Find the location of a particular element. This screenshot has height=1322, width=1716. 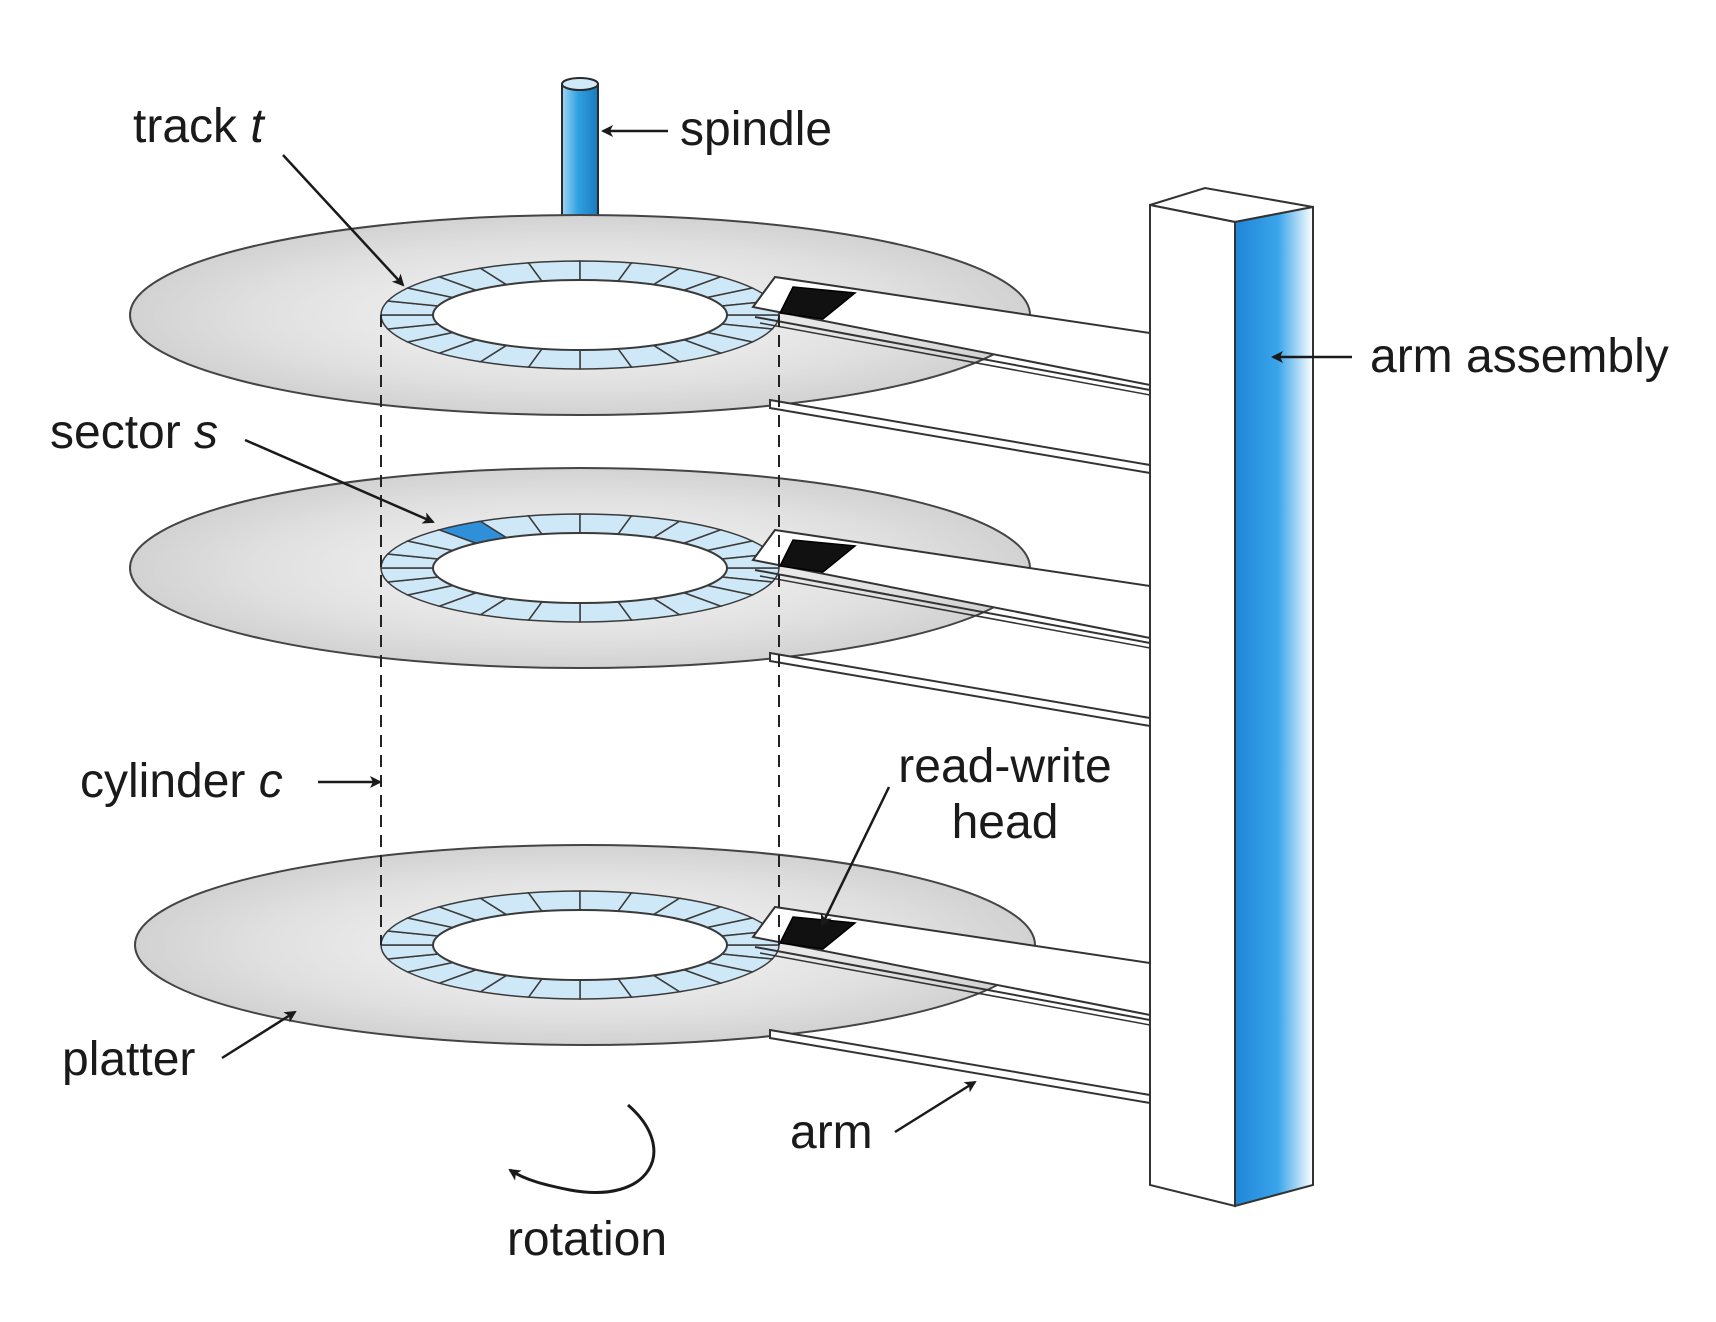

arm-assembly is located at coordinates (1231, 697).